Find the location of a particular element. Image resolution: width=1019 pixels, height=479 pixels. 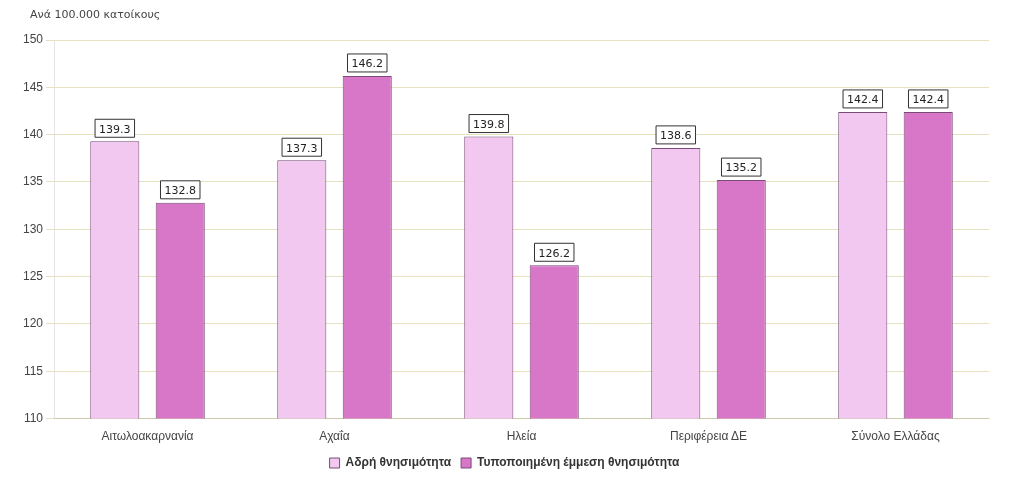

data-label: 146.2 is located at coordinates (367, 64).